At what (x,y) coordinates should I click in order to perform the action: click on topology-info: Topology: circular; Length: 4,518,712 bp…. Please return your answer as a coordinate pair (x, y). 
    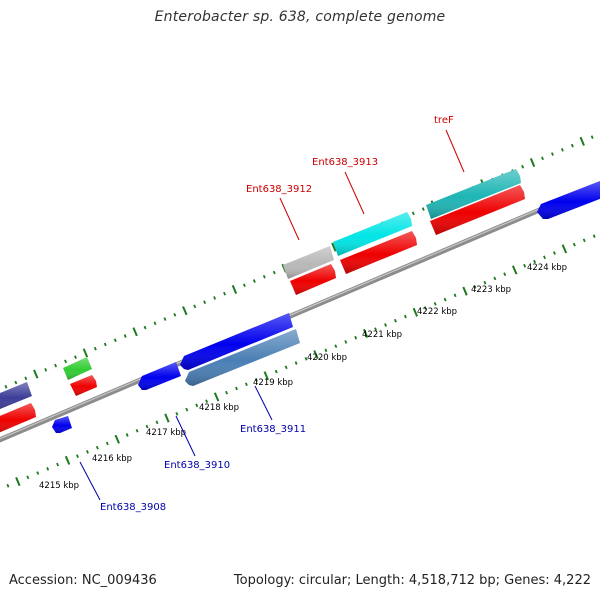
    Looking at the image, I should click on (412, 580).